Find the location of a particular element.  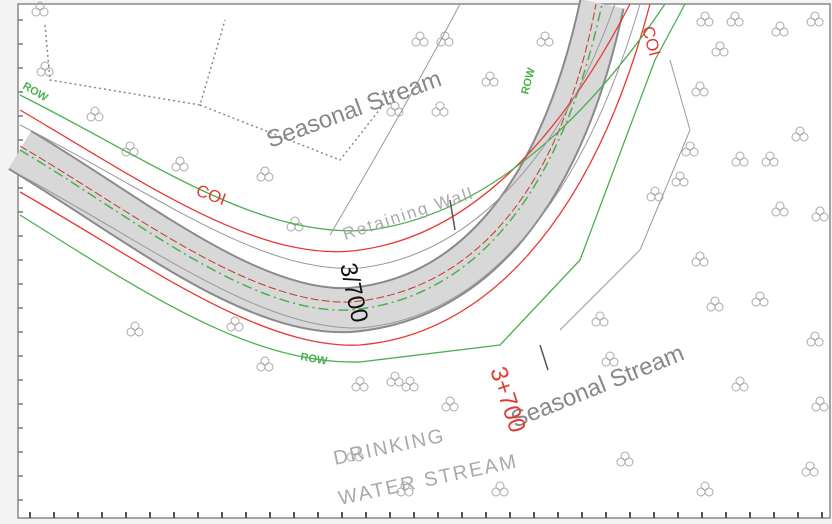

row-label: ROW is located at coordinates (313, 359).